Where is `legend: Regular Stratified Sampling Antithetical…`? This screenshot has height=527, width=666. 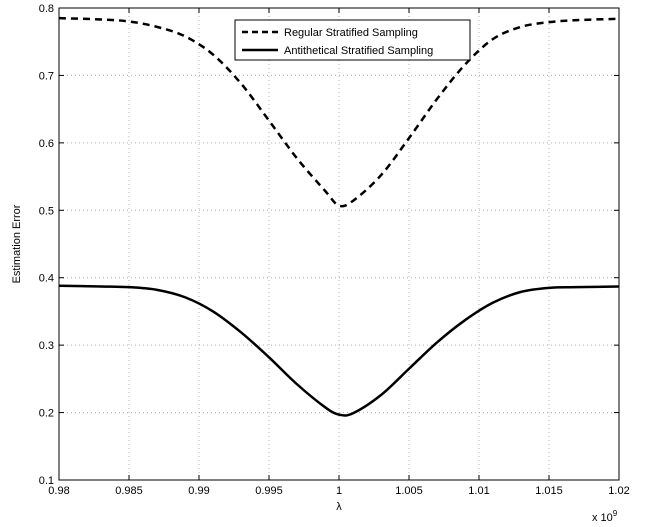
legend: Regular Stratified Sampling Antithetical… is located at coordinates (352, 40).